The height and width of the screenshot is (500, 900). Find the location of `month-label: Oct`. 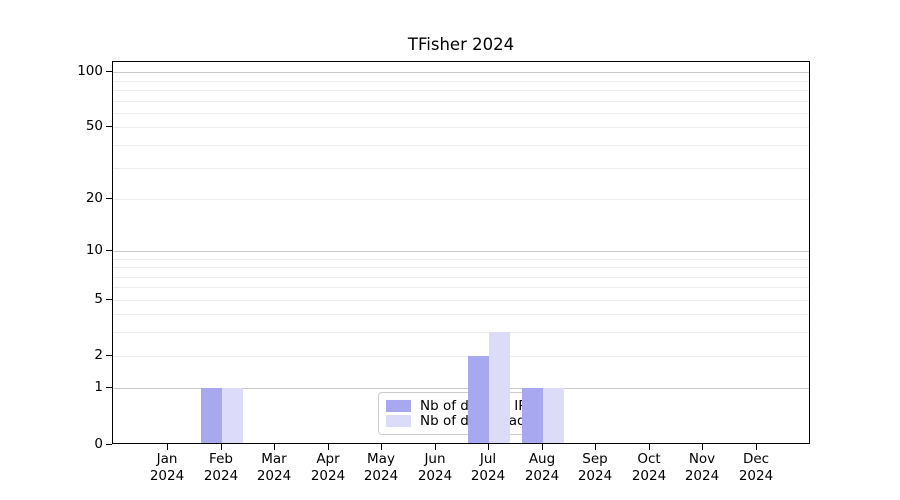

month-label: Oct is located at coordinates (649, 459).